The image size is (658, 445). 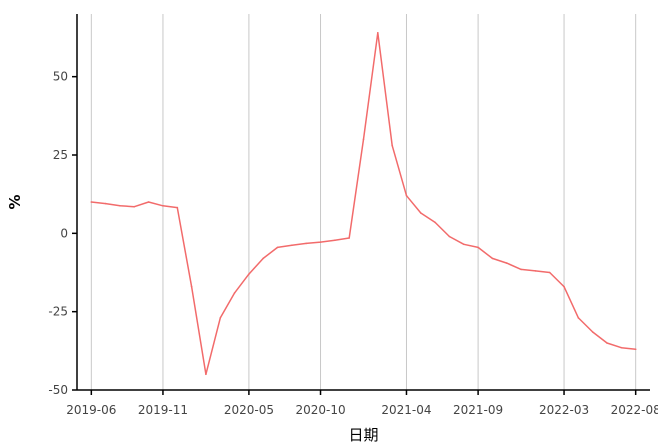 What do you see at coordinates (58, 312) in the screenshot?
I see `y-tick-label: -25` at bounding box center [58, 312].